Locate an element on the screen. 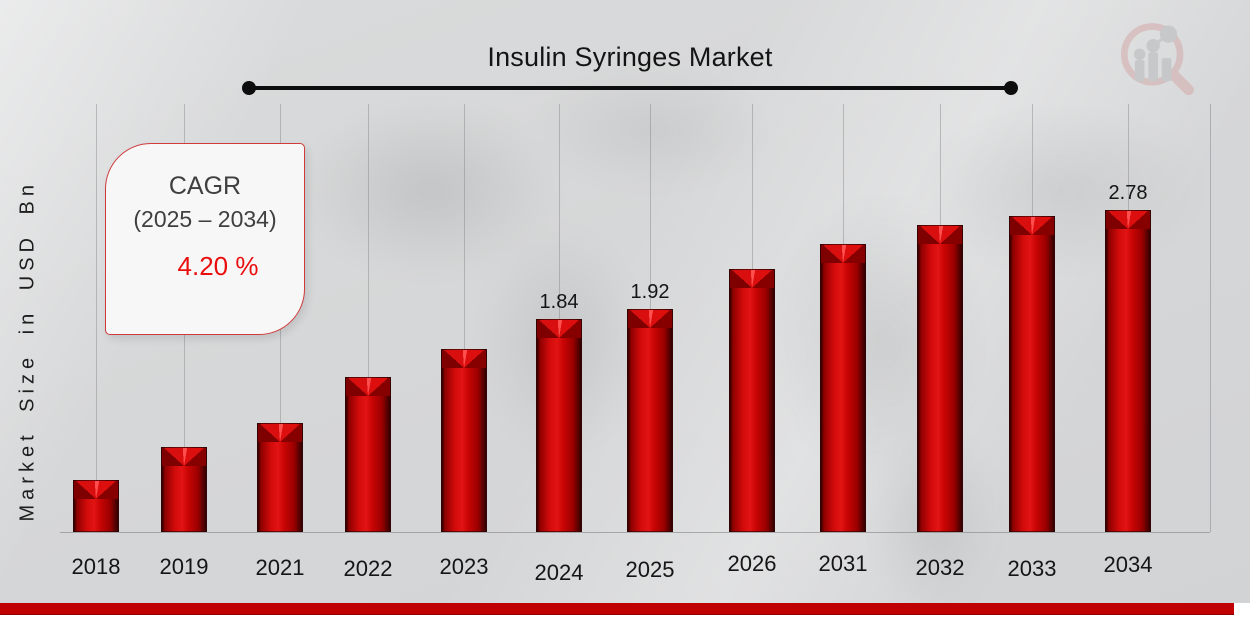 This screenshot has width=1250, height=624. plot-right-border is located at coordinates (1210, 318).